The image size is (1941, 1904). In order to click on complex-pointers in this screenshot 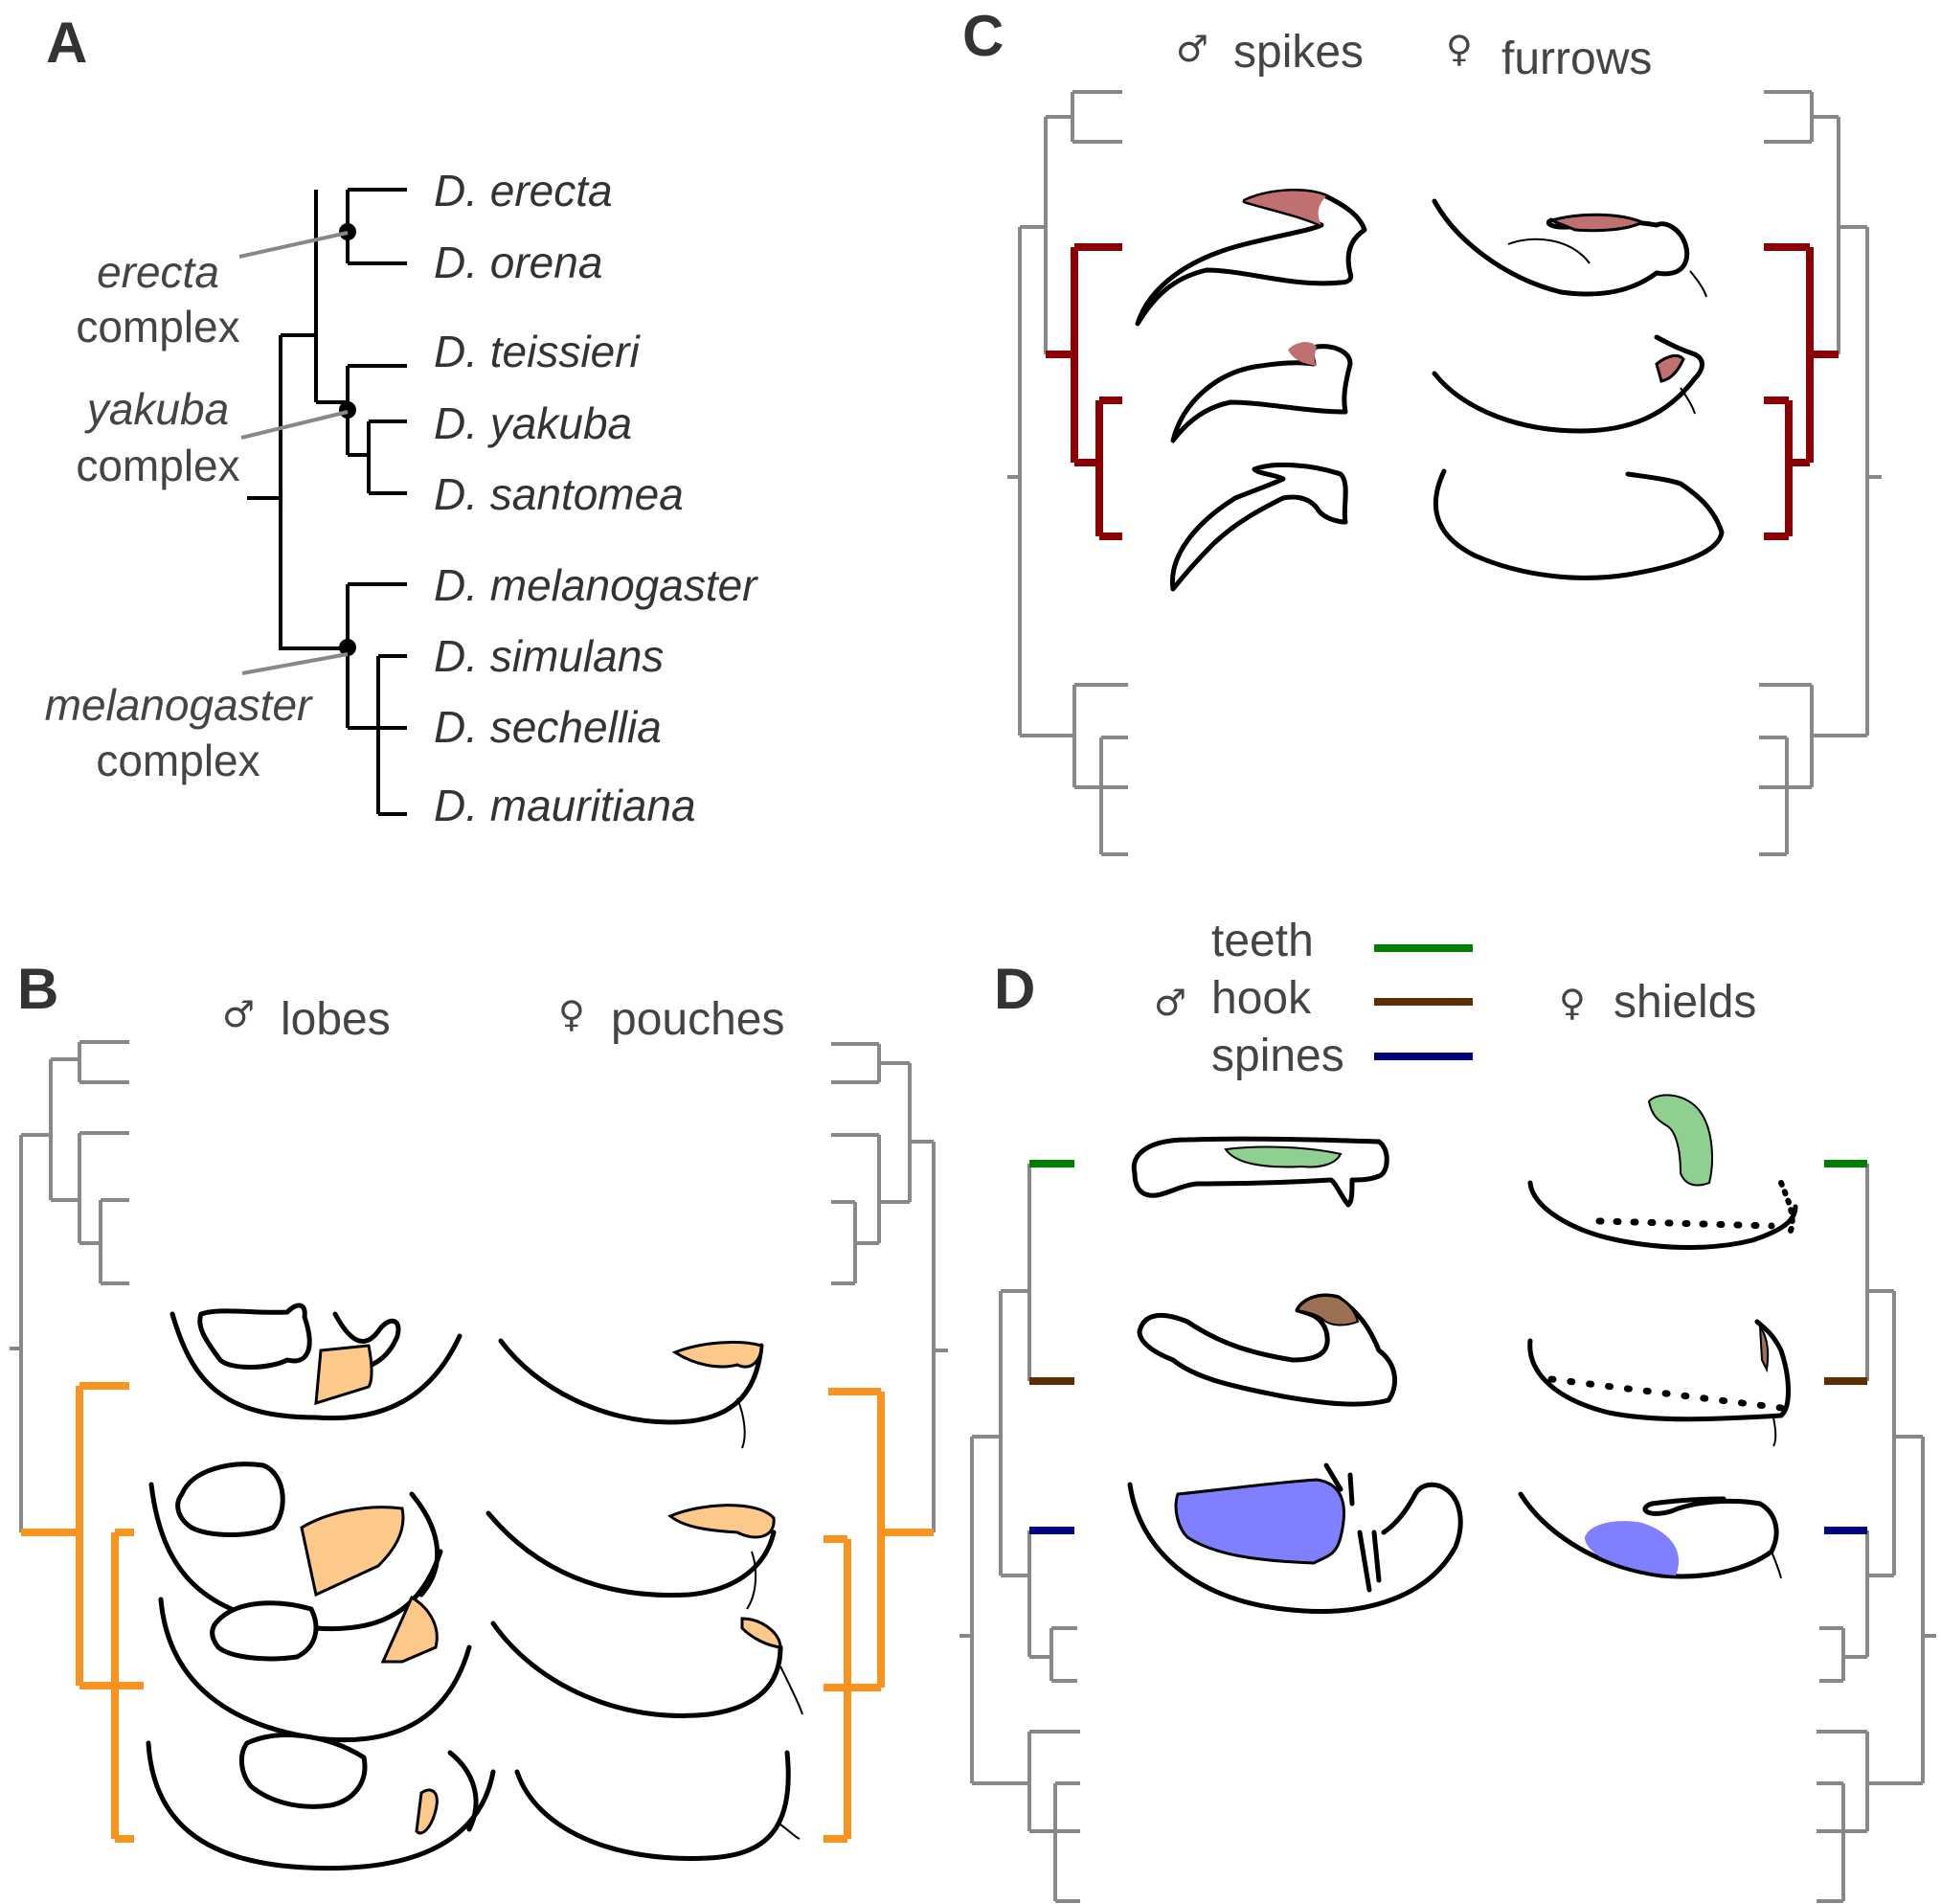, I will do `click(293, 453)`.